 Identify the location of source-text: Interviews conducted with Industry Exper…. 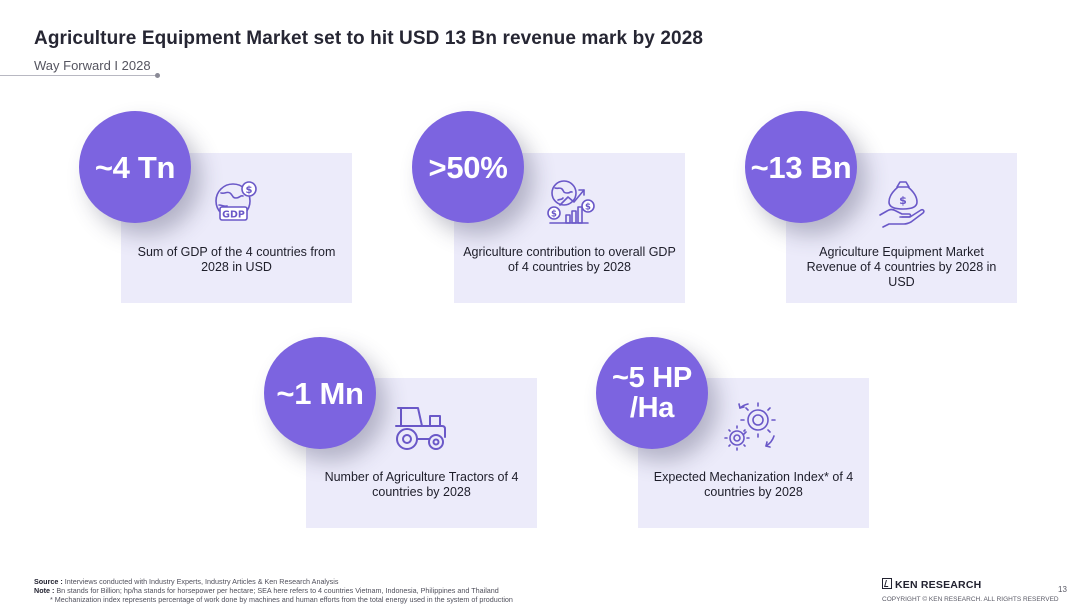
(201, 581).